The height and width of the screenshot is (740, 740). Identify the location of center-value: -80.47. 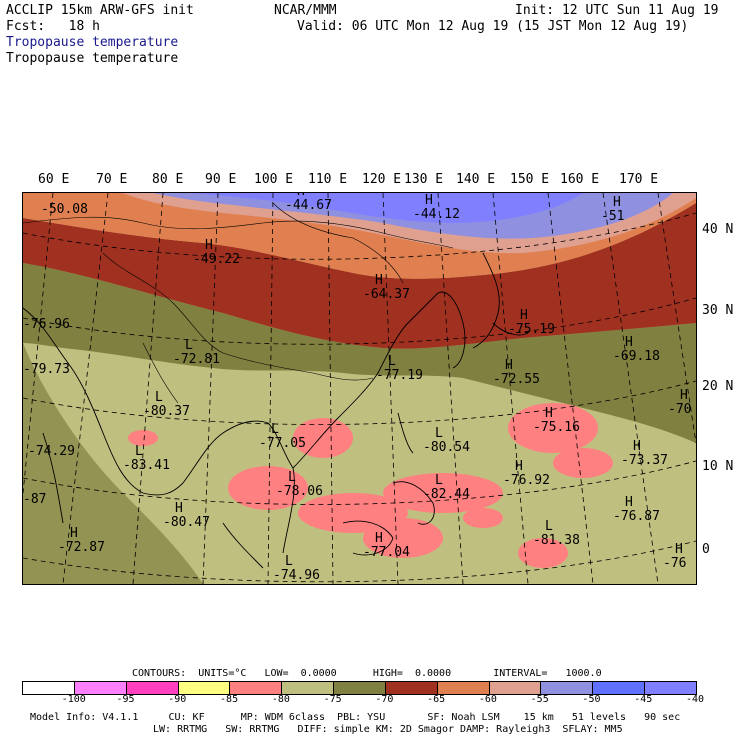
(186, 522).